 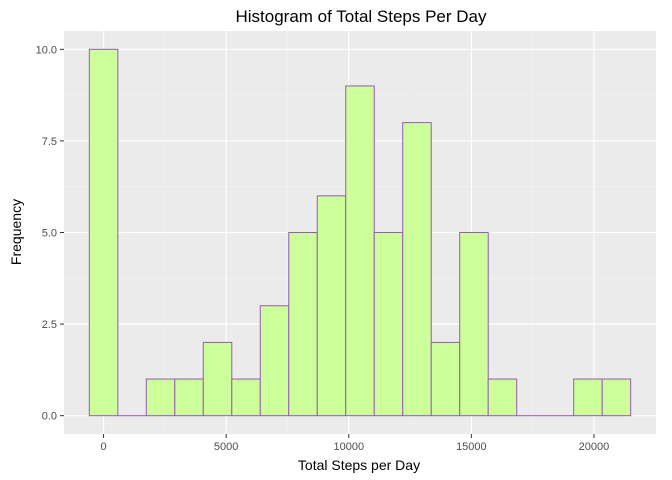 I want to click on y-tick-label: 7.5, so click(x=49, y=142).